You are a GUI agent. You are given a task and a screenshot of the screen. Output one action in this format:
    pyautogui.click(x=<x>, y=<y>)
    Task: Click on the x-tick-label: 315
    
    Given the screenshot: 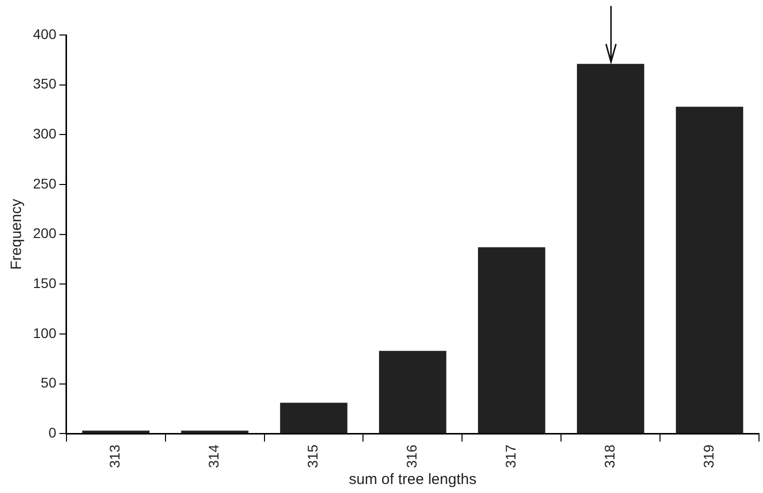 What is the action you would take?
    pyautogui.click(x=312, y=456)
    